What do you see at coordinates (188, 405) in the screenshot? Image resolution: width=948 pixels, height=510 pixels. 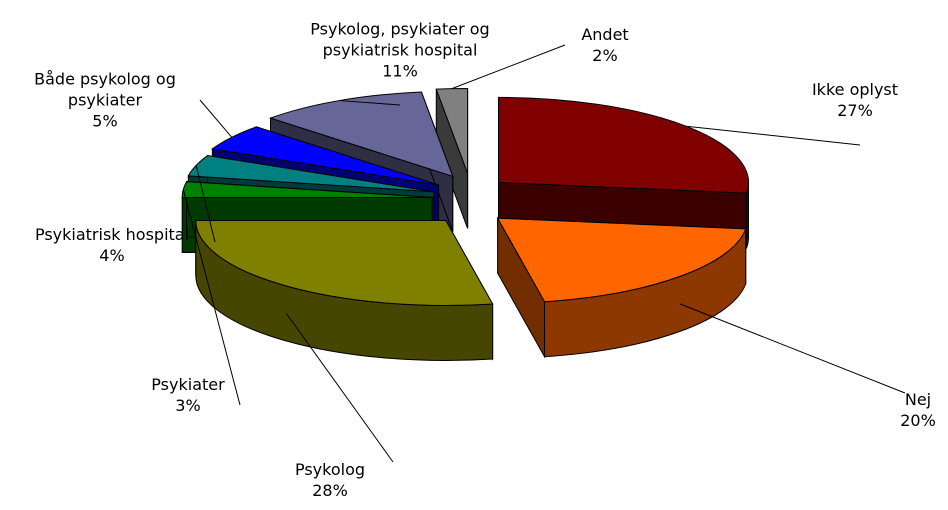 I see `value-label: 3%` at bounding box center [188, 405].